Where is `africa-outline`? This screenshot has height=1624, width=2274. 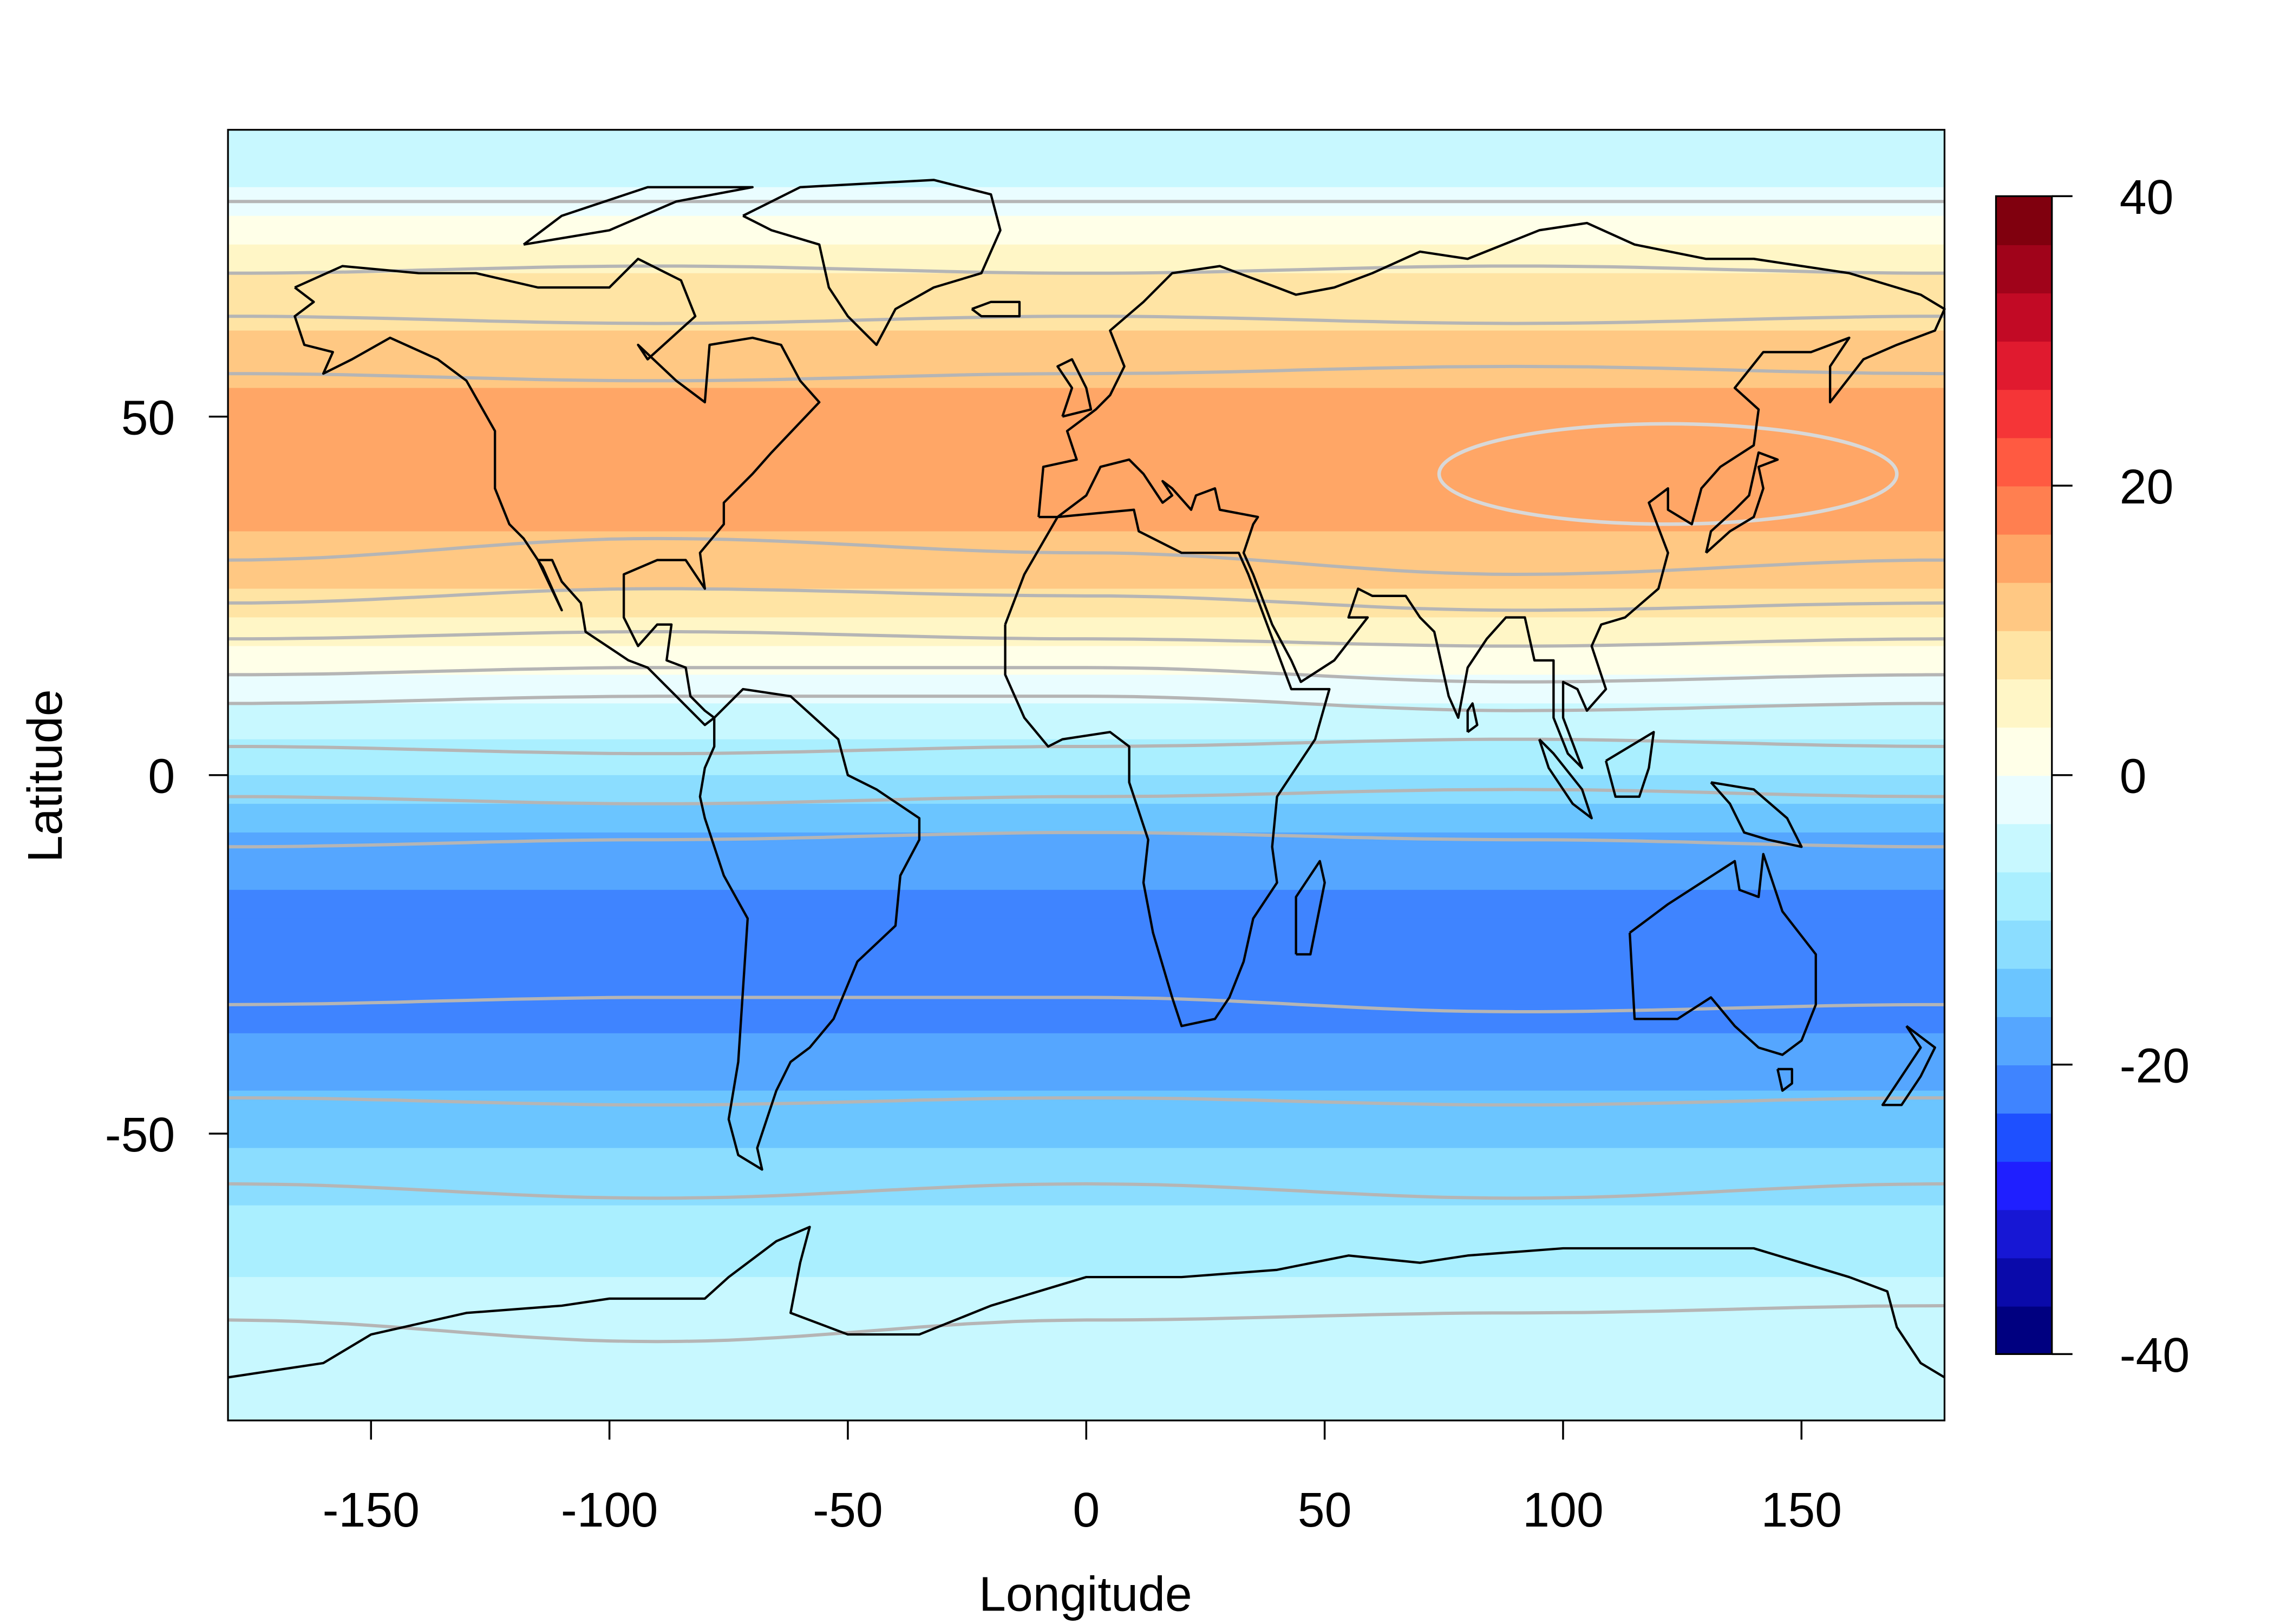
africa-outline is located at coordinates (1168, 767).